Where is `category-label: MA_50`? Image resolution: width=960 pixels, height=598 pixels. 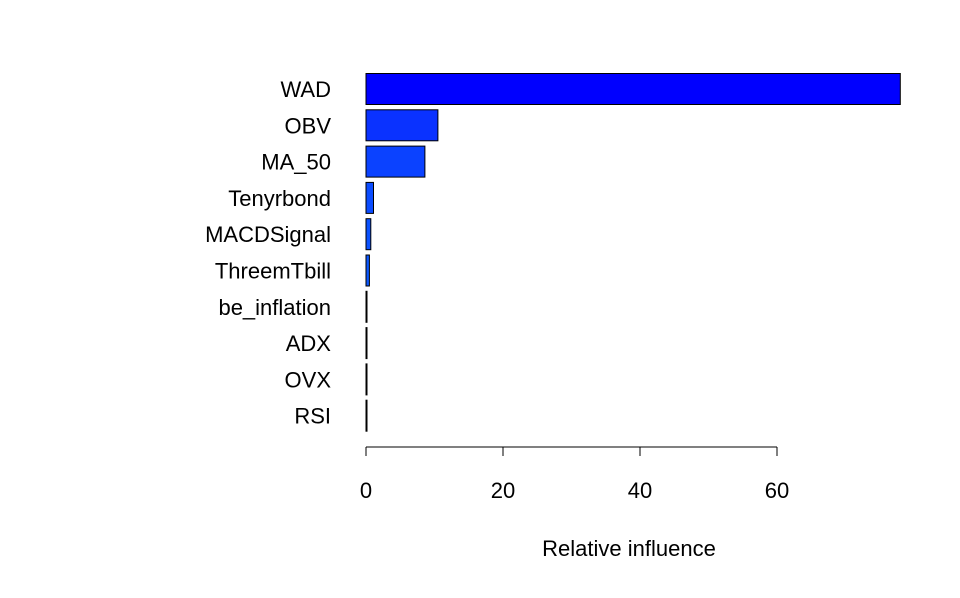
category-label: MA_50 is located at coordinates (296, 162).